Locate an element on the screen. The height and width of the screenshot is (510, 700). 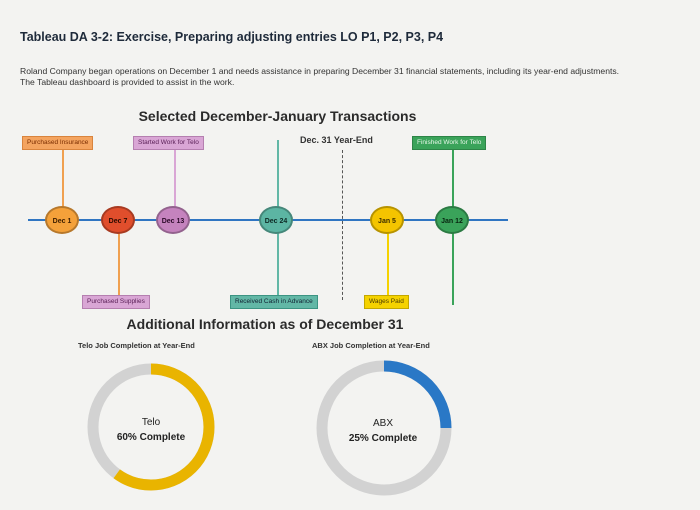
timeline-title: Selected December-January Transactions is located at coordinates (277, 116).